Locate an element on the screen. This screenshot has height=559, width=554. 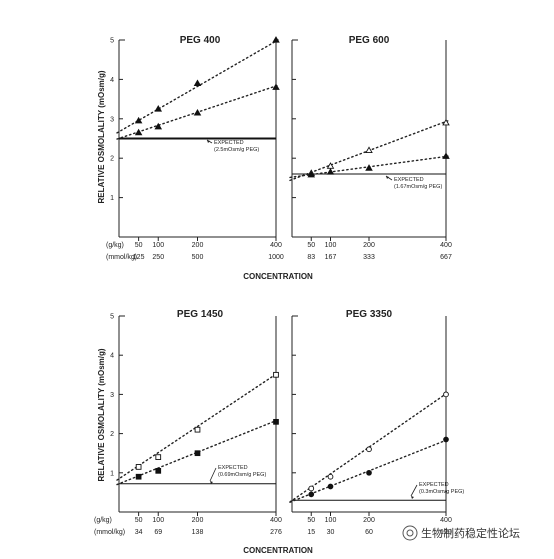
y-tick-label: 3 is located at coordinates (112, 119).